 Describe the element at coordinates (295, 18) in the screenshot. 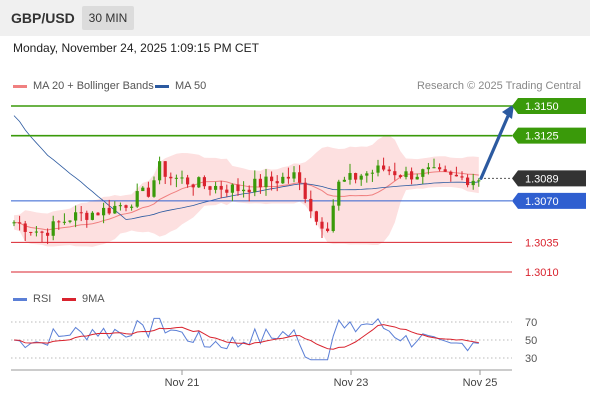

I see `header-bar: GBP/USD 30 MIN` at that location.